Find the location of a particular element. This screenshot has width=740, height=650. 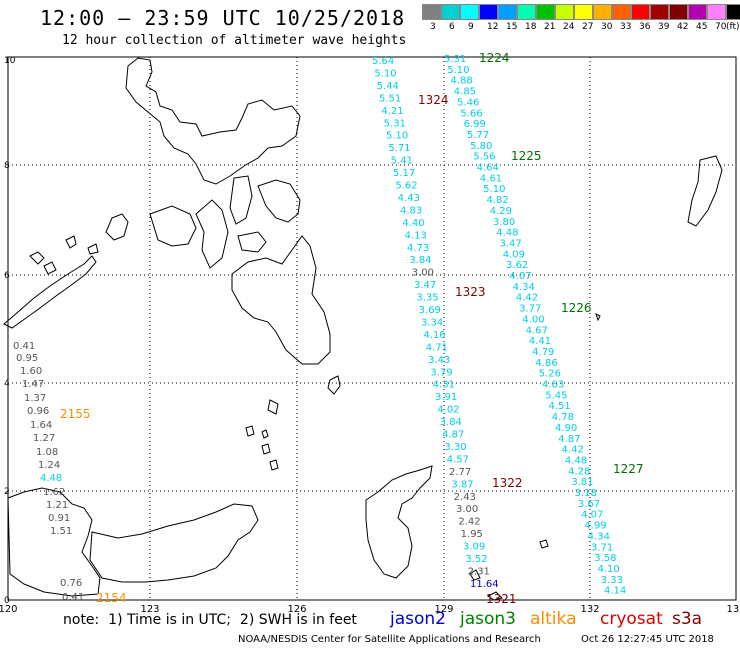

timestamp: Oct 26 12:27:45 UTC 2018 is located at coordinates (647, 639).